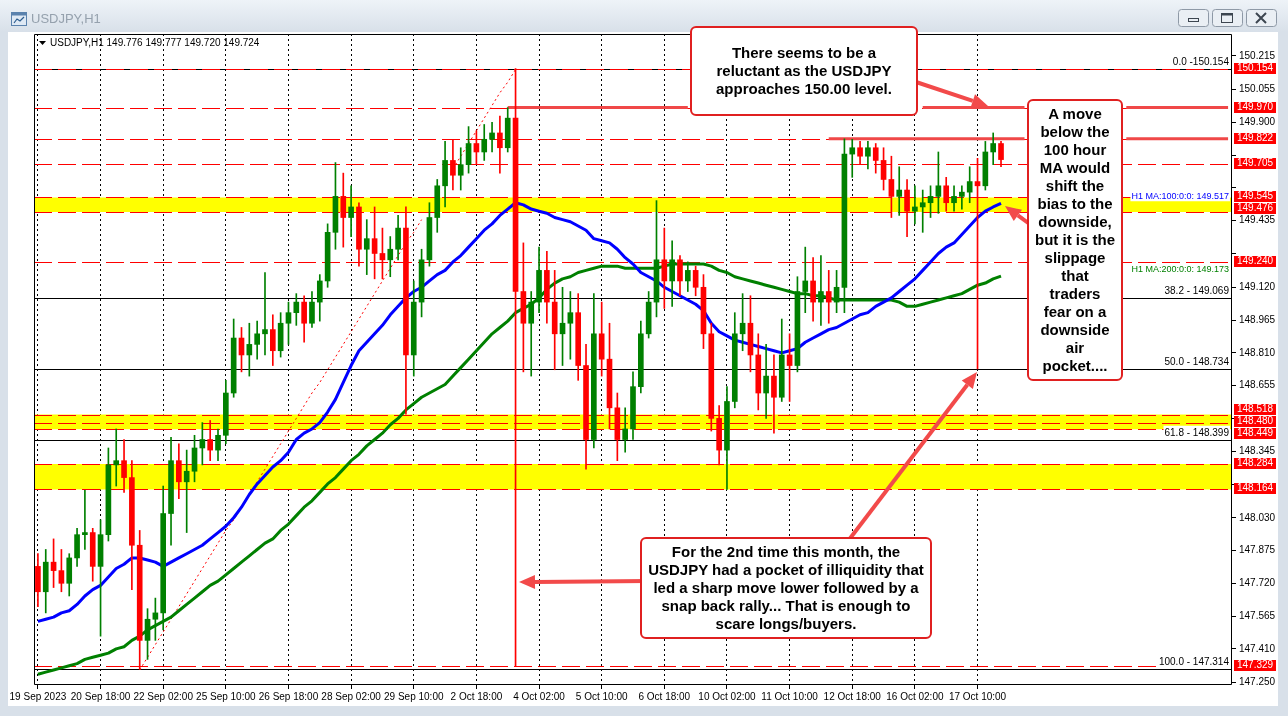  What do you see at coordinates (1257, 682) in the screenshot?
I see `y-tick-label: 147.250` at bounding box center [1257, 682].